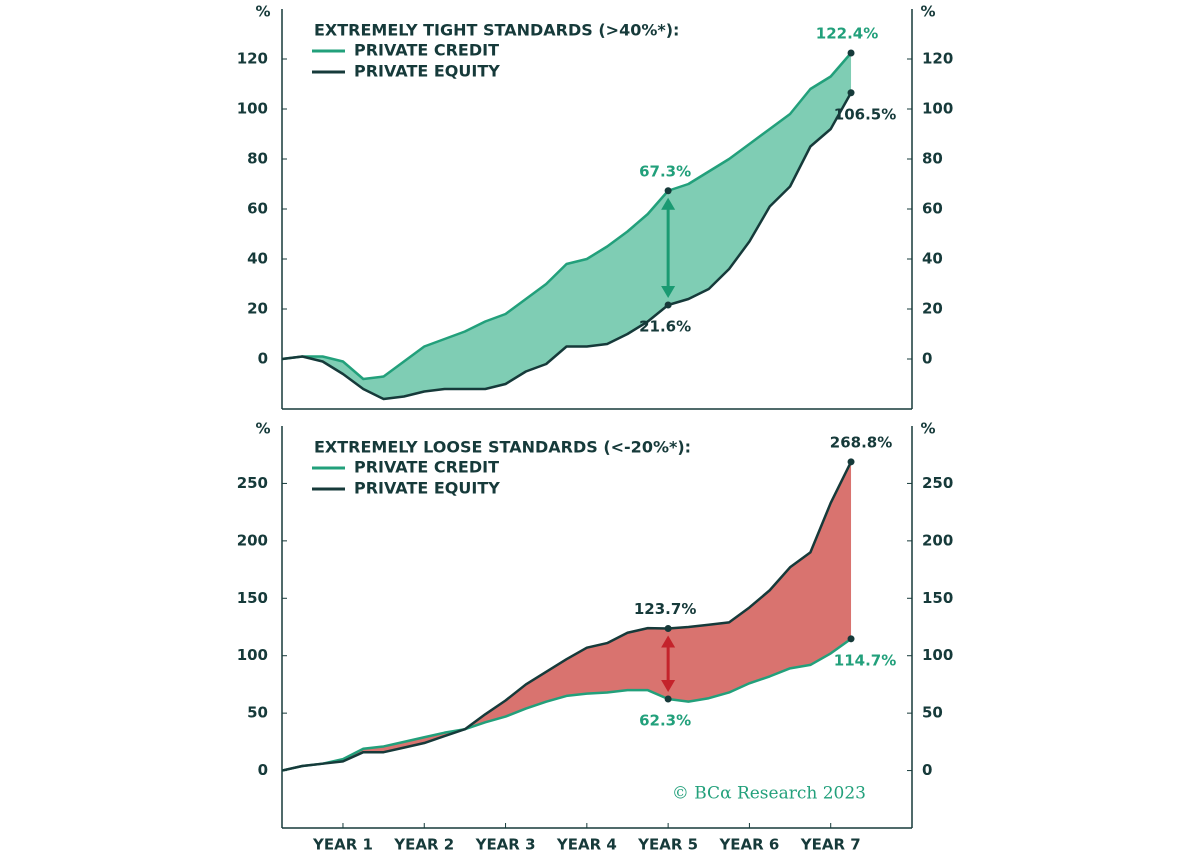  Describe the element at coordinates (667, 845) in the screenshot. I see `x-tick-label: YEAR 5` at that location.